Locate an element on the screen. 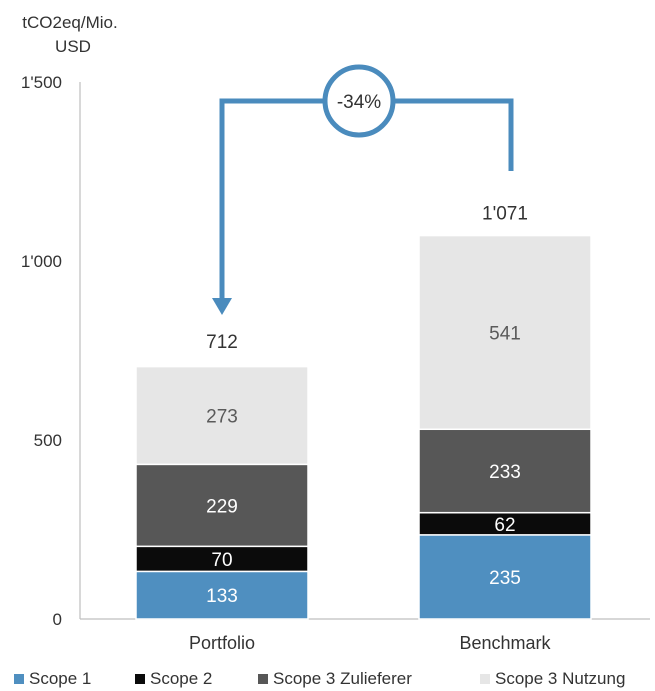 The width and height of the screenshot is (655, 691). y-axis-title-line-1: tCO2eq/Mio. is located at coordinates (69, 22).